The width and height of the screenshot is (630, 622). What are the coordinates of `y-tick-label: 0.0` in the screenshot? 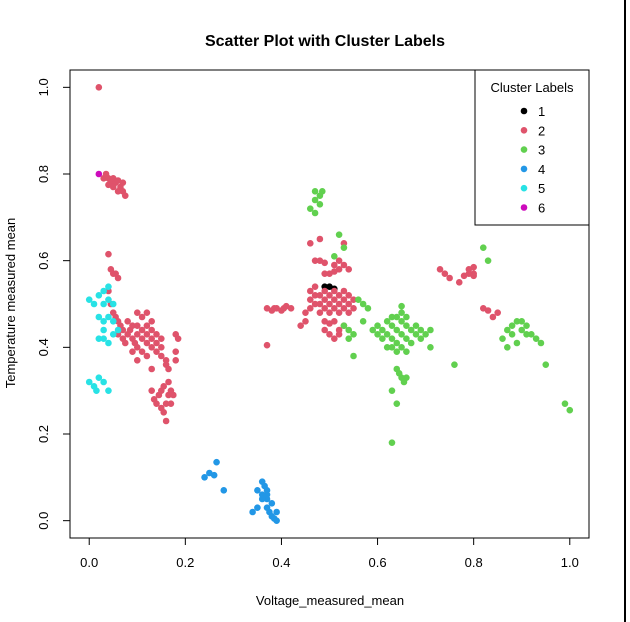 It's located at (43, 521).